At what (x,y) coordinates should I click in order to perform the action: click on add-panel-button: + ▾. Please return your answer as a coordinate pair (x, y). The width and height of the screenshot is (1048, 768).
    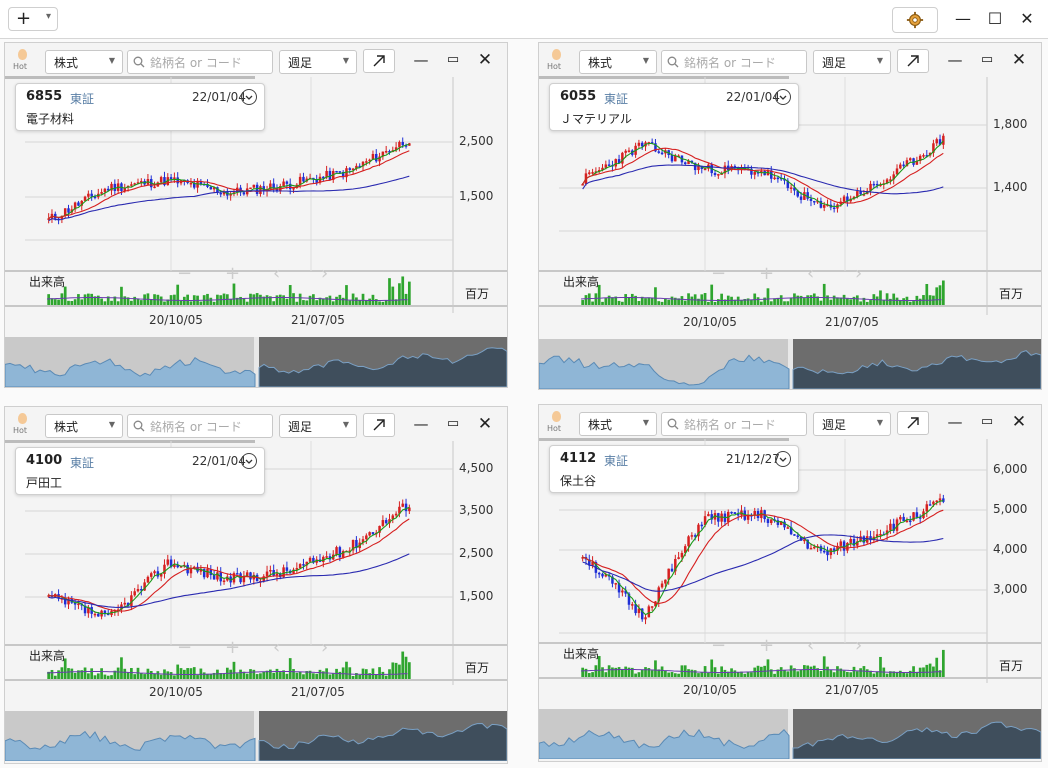
    Looking at the image, I should click on (33, 19).